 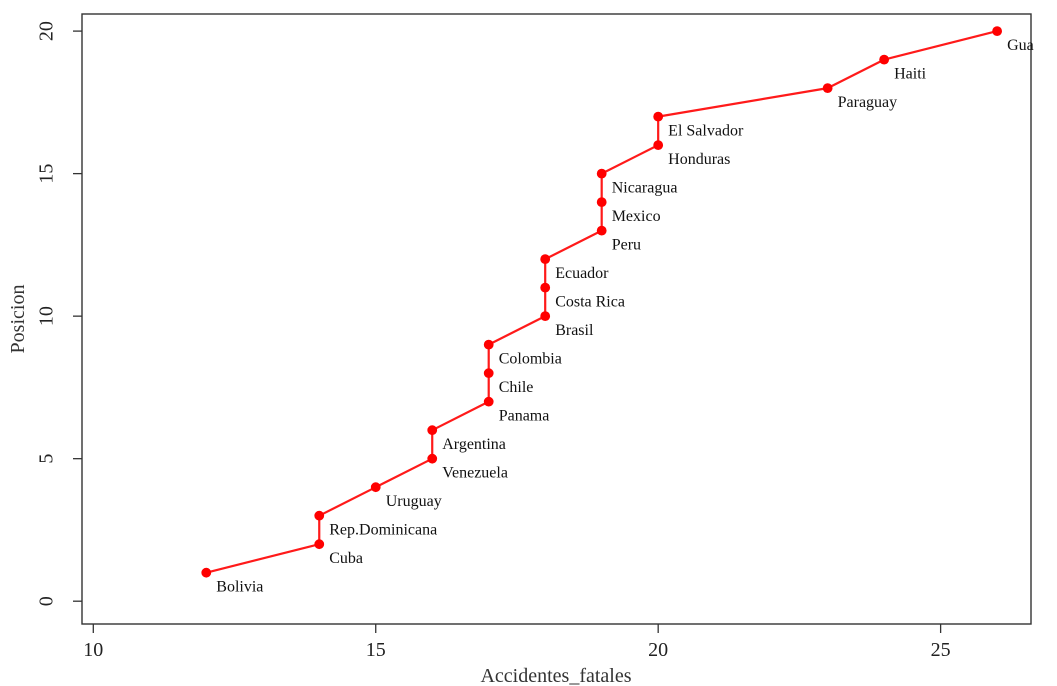 What do you see at coordinates (1020, 45) in the screenshot?
I see `data-label: Gua` at bounding box center [1020, 45].